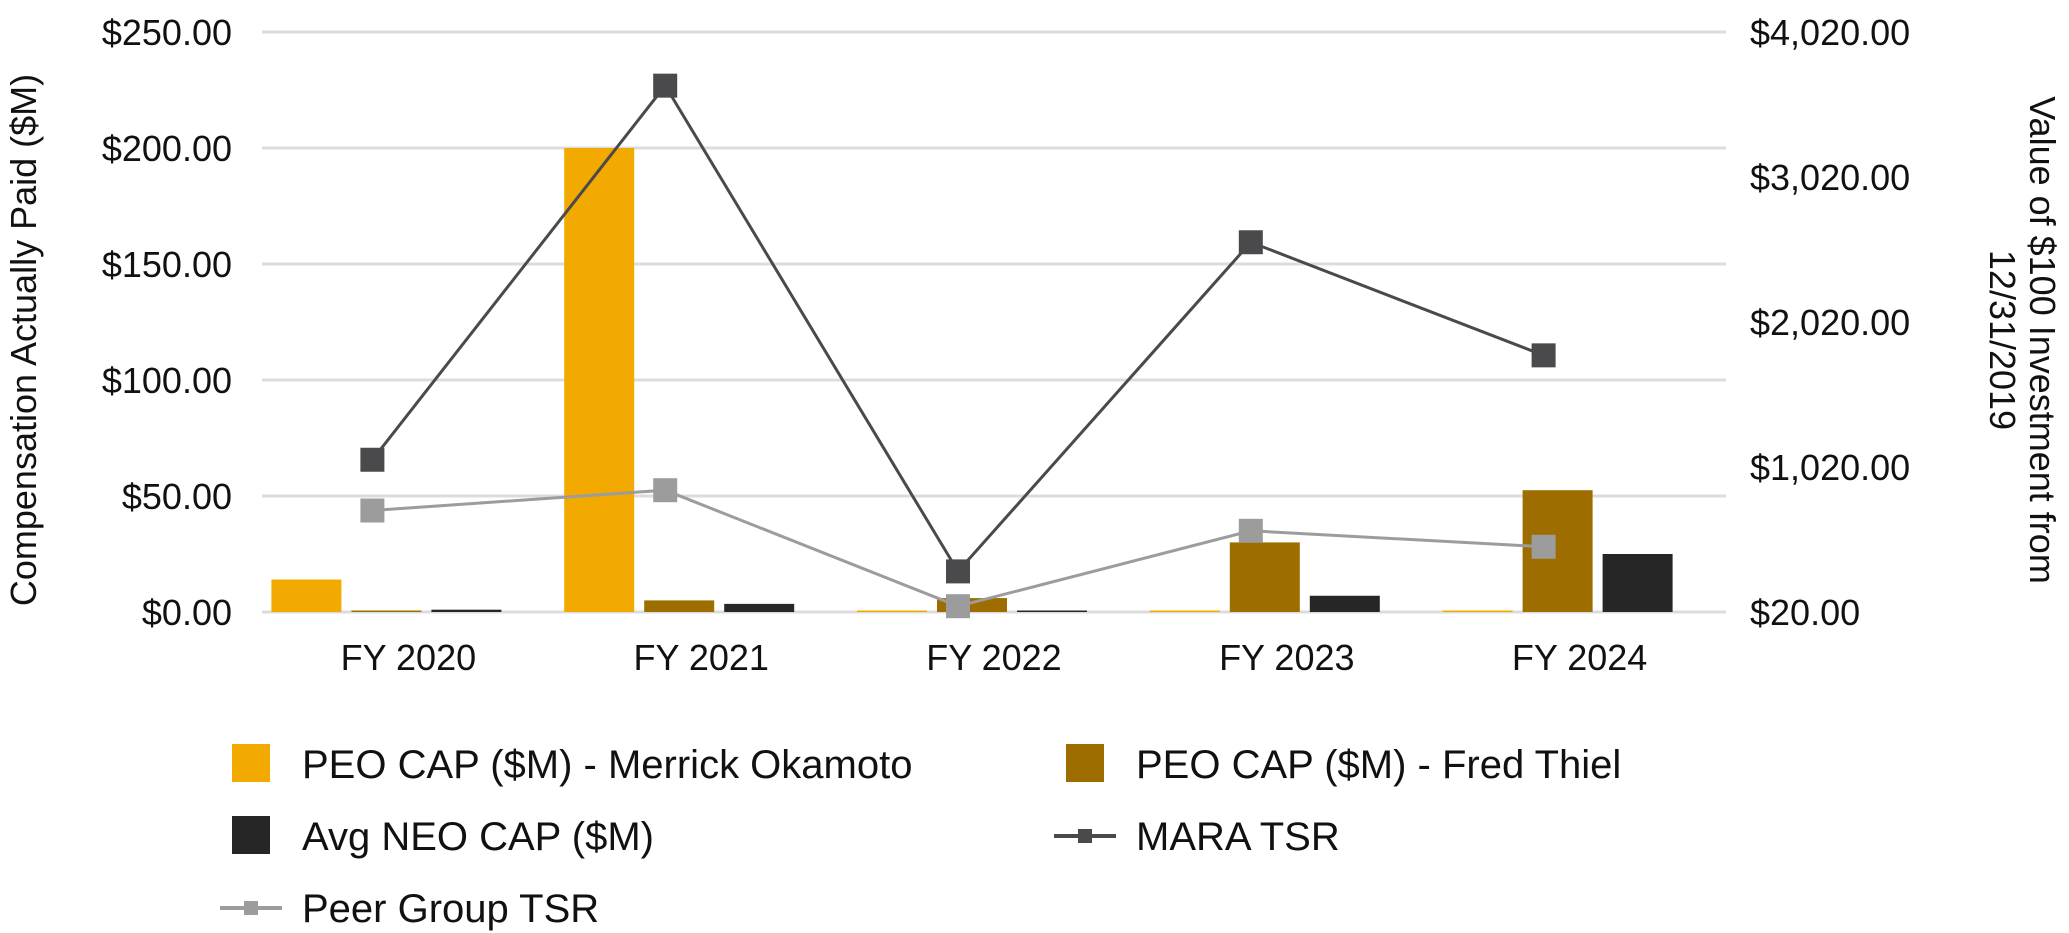 The image size is (2069, 933). What do you see at coordinates (1238, 837) in the screenshot?
I see `legend-label: MARA TSR` at bounding box center [1238, 837].